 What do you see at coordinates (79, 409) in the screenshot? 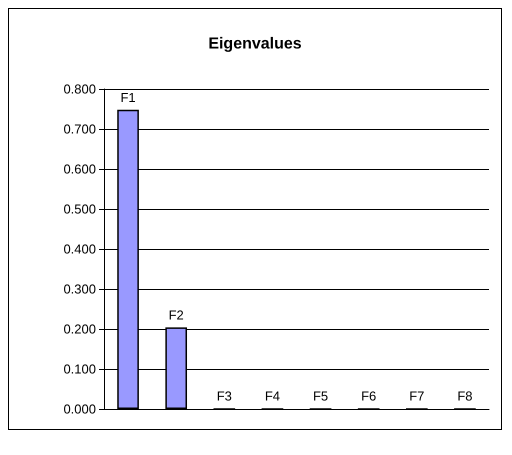
I see `y-tick-label: 0.000` at bounding box center [79, 409].